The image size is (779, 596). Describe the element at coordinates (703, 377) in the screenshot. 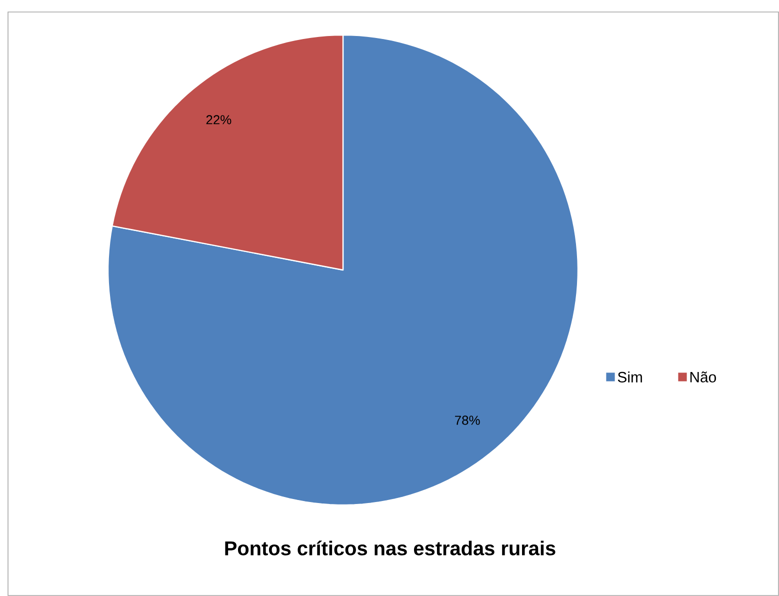

I see `legend-label: Não` at that location.